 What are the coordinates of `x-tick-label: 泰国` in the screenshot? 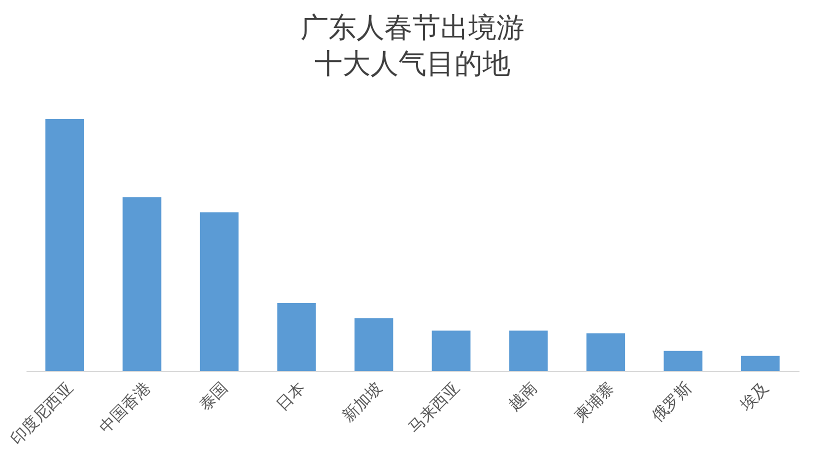 It's located at (213, 396).